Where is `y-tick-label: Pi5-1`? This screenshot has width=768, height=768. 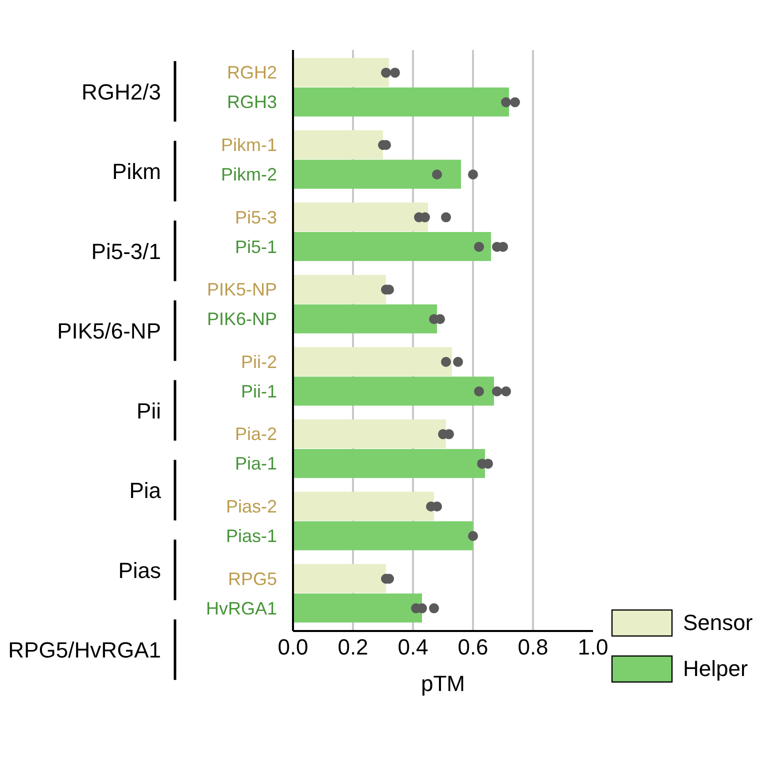 y-tick-label: Pi5-1 is located at coordinates (255, 246).